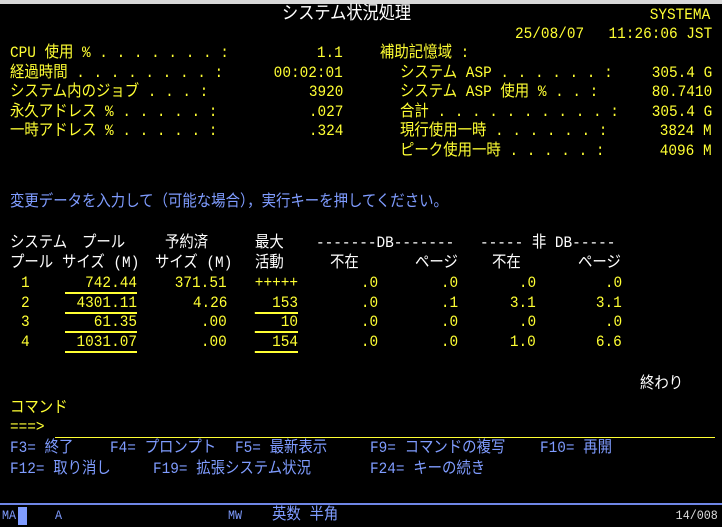 Image resolution: width=722 pixels, height=527 pixels. I want to click on field-value: 3920, so click(325, 92).